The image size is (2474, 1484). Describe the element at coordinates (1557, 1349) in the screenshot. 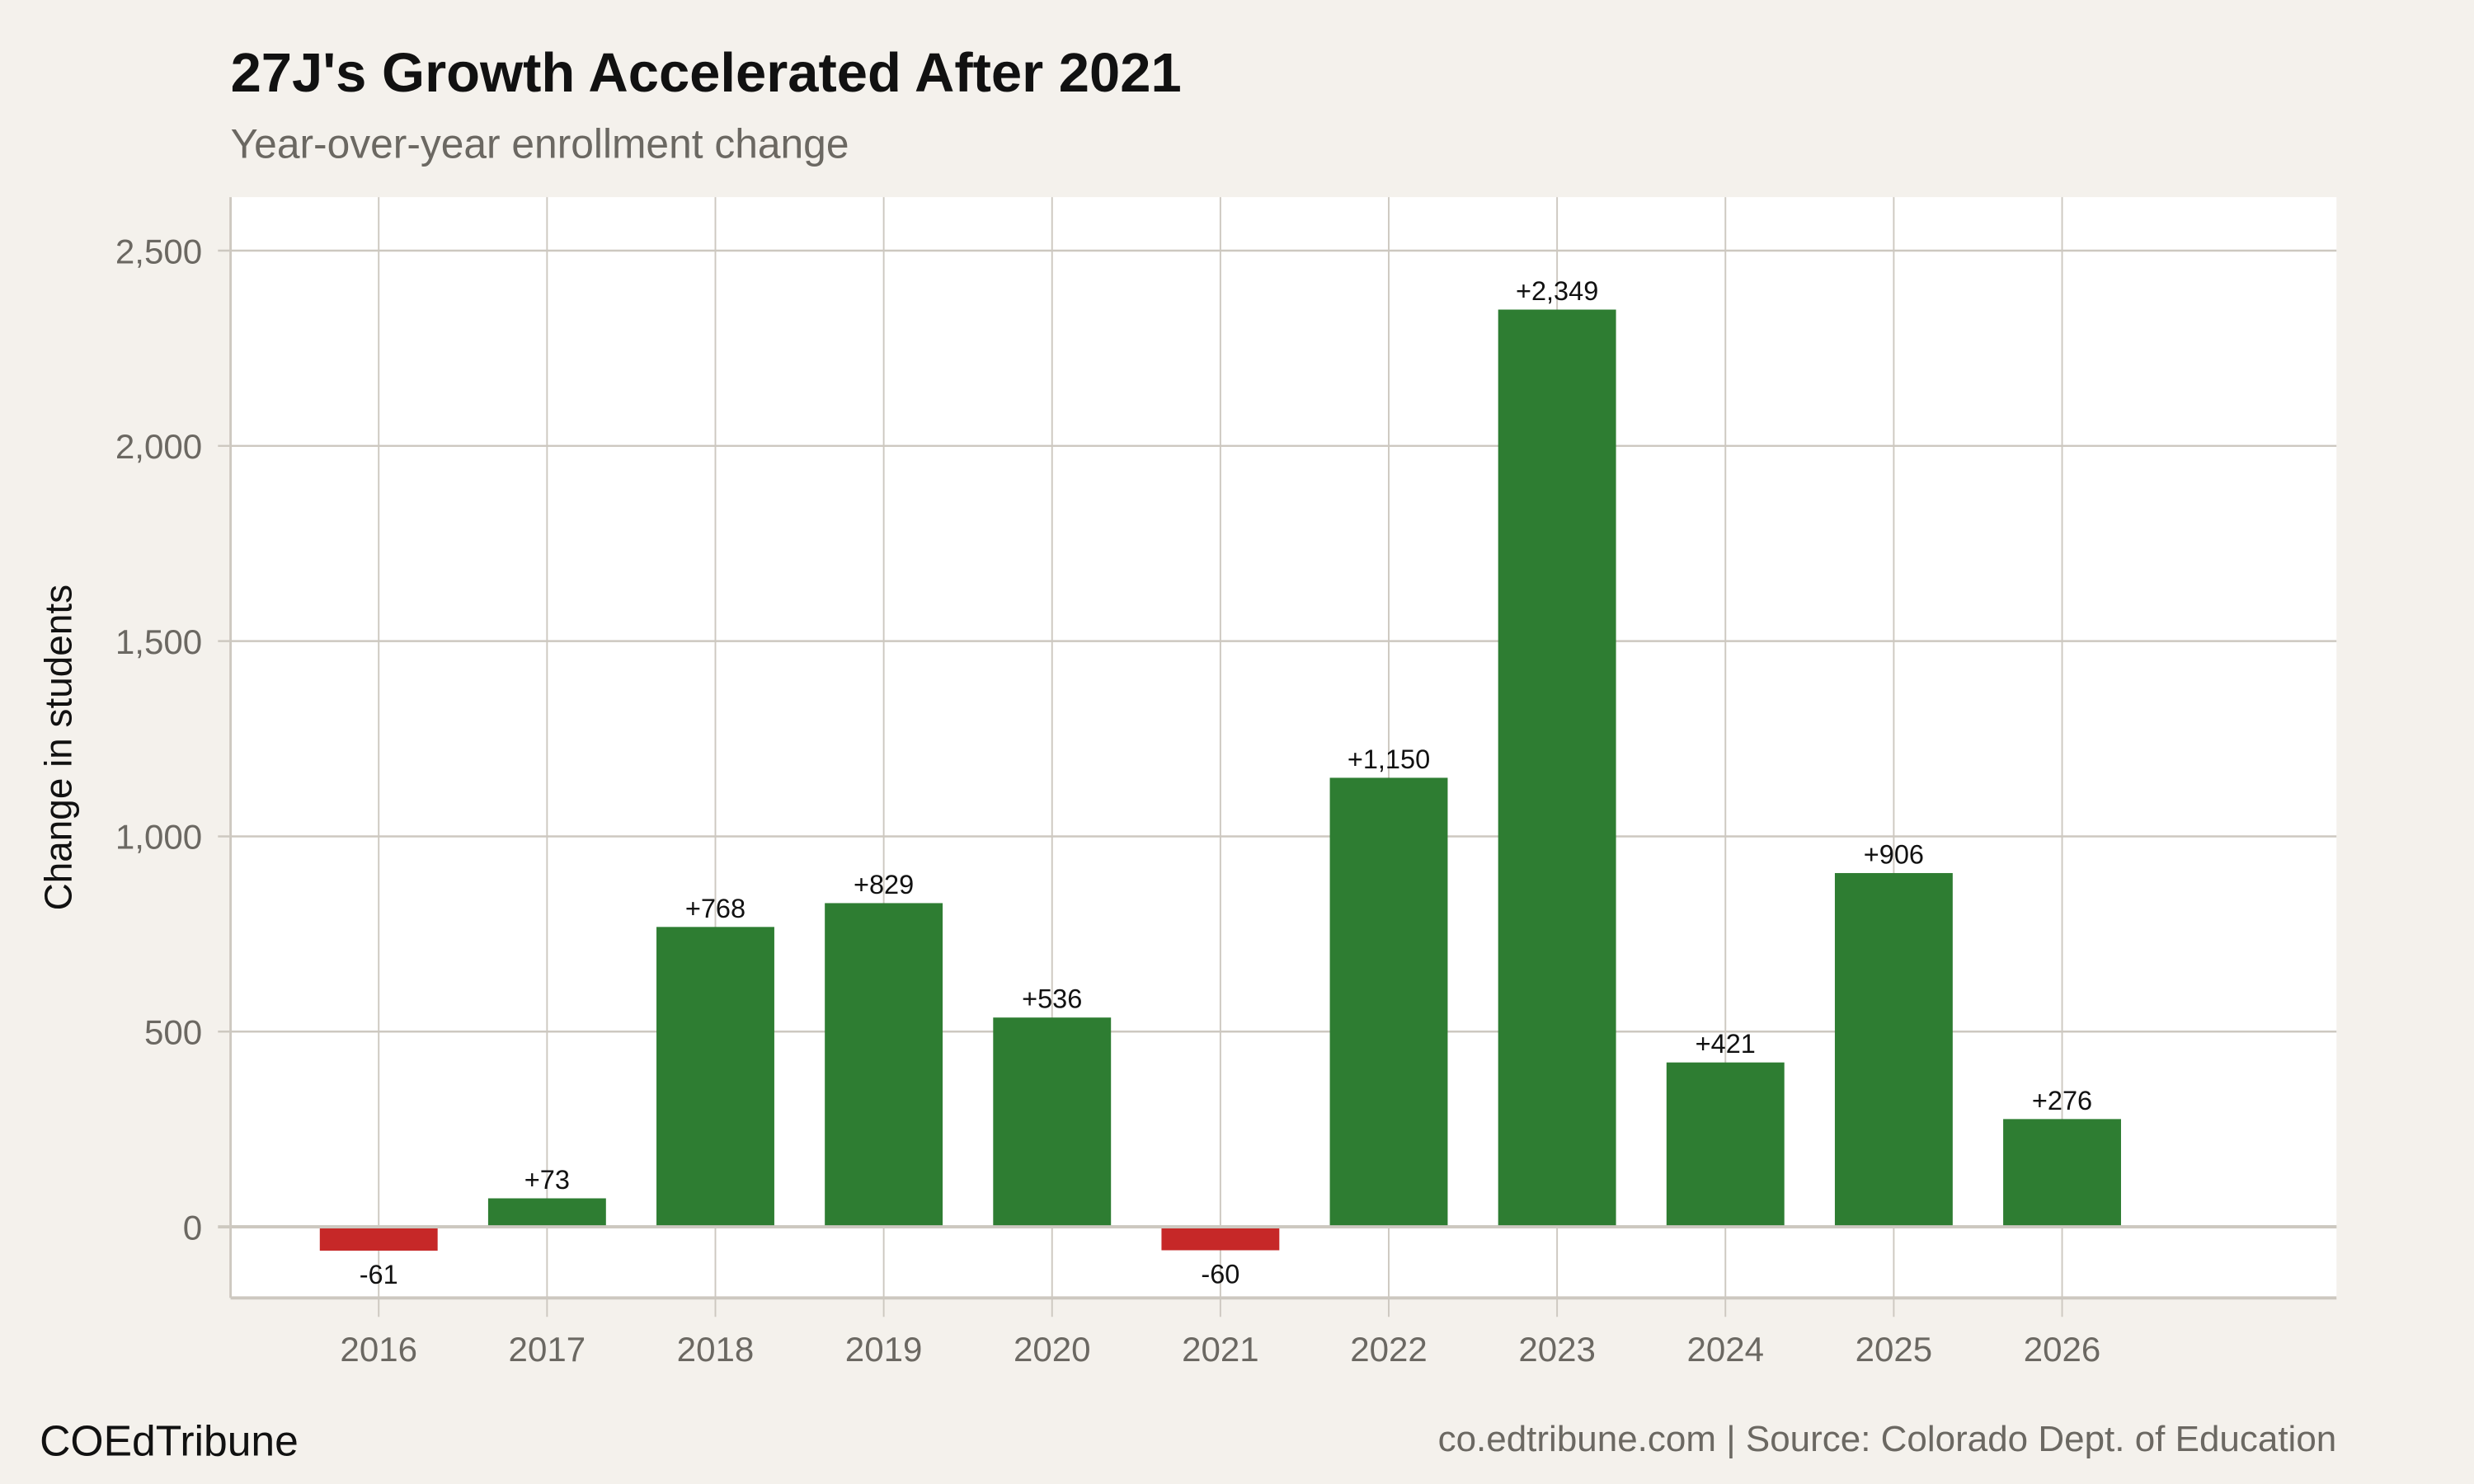

I see `x-tick-label: 2023` at that location.